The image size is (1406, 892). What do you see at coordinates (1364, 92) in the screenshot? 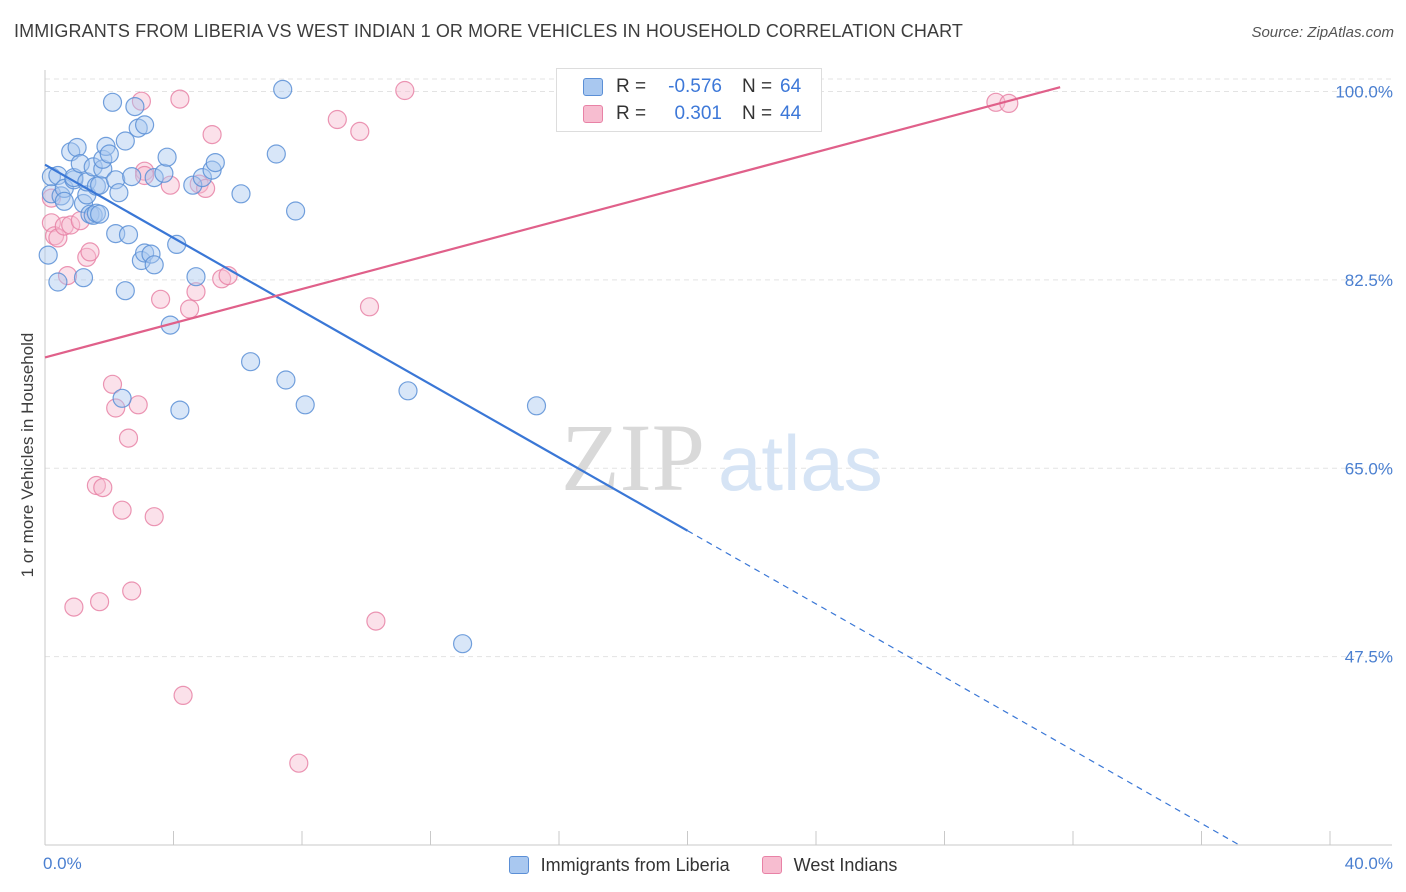
I see `y-tick-label: 100.0%` at bounding box center [1364, 92].